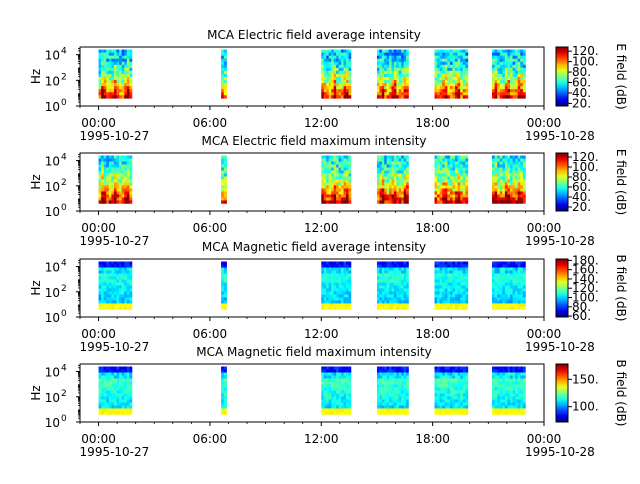 The height and width of the screenshot is (484, 640). What do you see at coordinates (585, 270) in the screenshot?
I see `colorbar-tick-label: 160.` at bounding box center [585, 270].